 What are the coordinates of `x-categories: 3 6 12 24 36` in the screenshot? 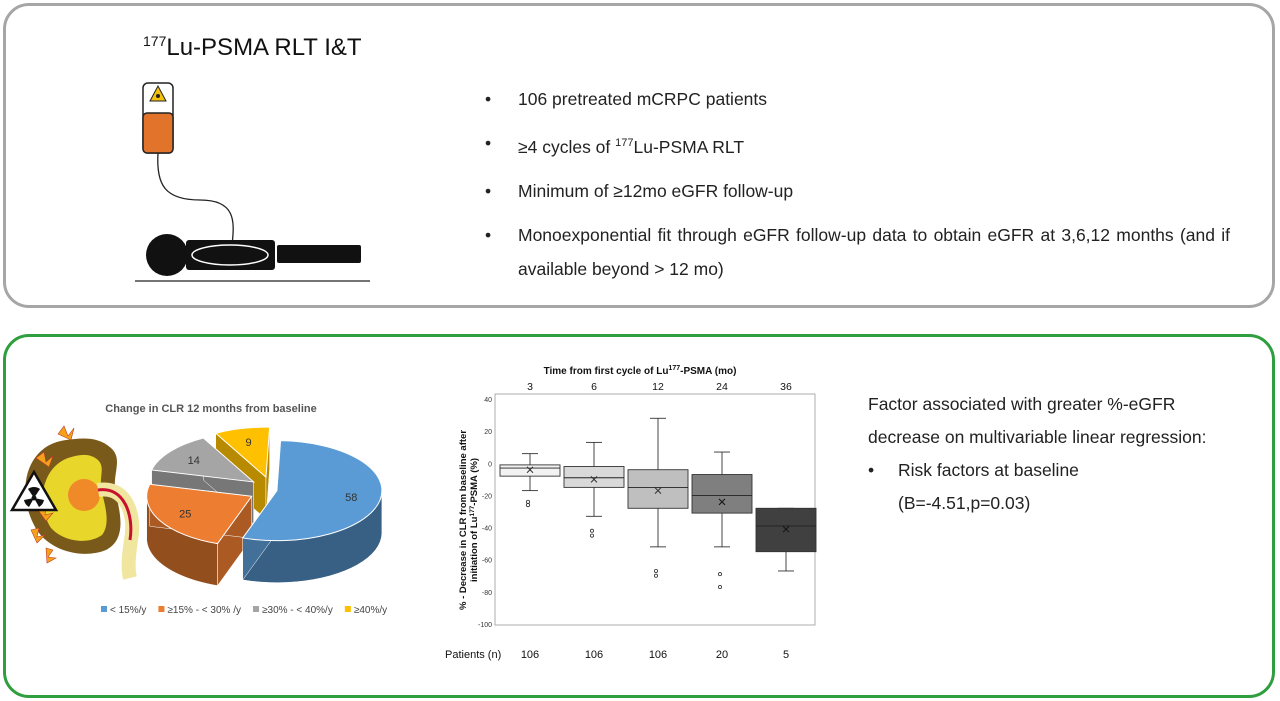 It's located at (659, 387).